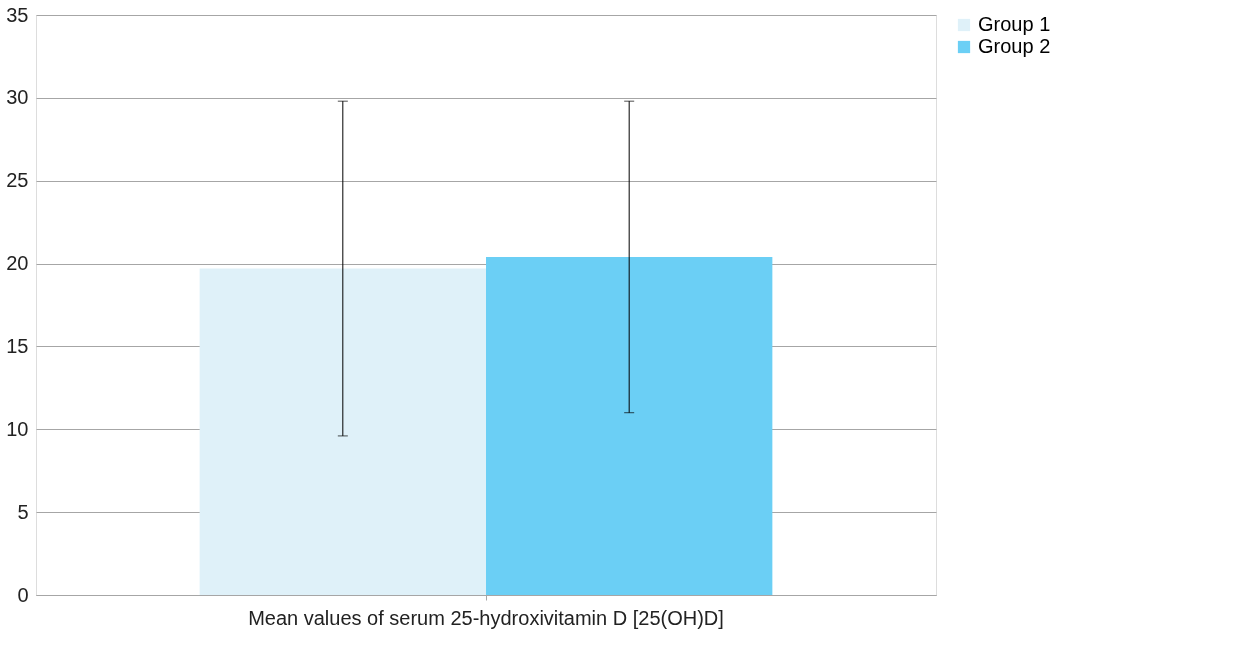  What do you see at coordinates (17, 180) in the screenshot?
I see `y-tick-label: 25` at bounding box center [17, 180].